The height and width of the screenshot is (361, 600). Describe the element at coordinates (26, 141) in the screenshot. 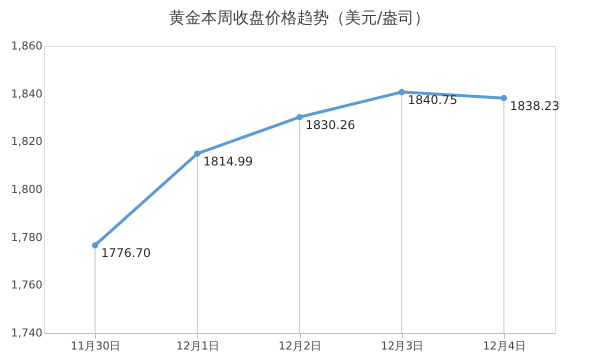

I see `y-tick-label: 1,820` at that location.